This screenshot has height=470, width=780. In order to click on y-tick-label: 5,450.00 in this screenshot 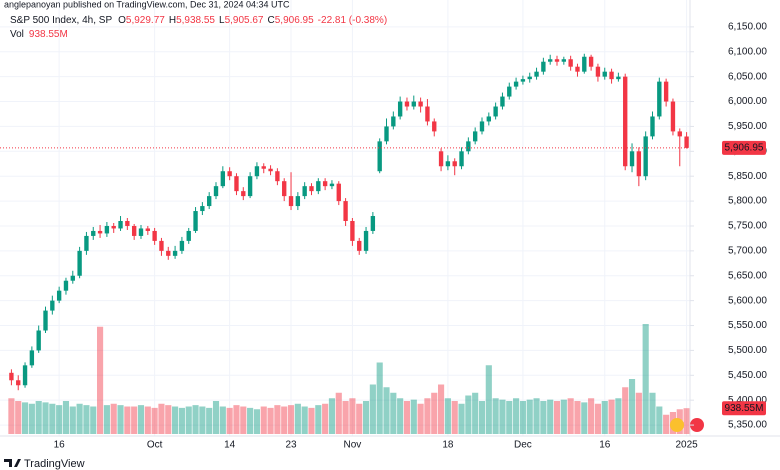, I will do `click(747, 375)`.